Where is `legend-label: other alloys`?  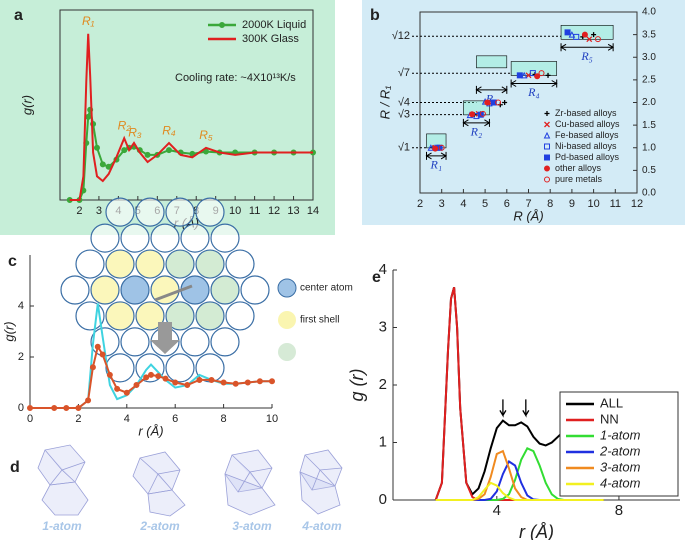
legend-label: other alloys is located at coordinates (578, 168).